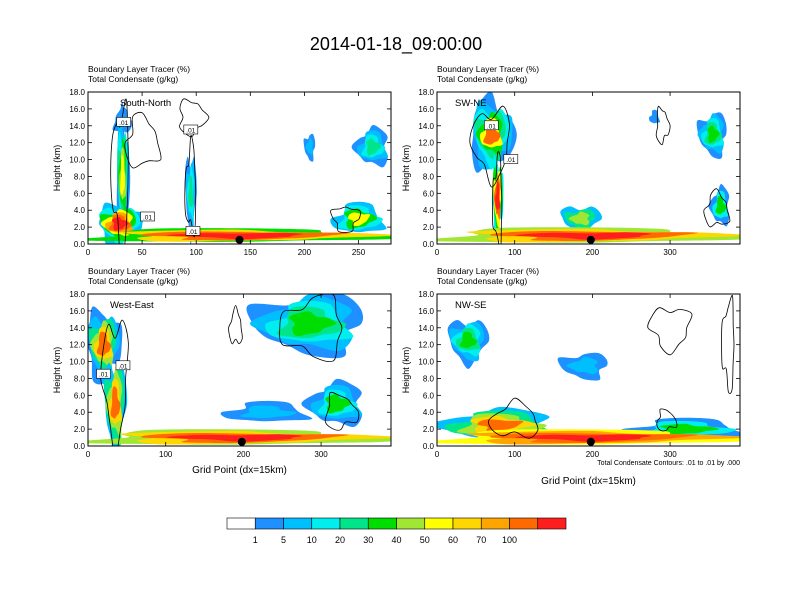 The image size is (792, 612). What do you see at coordinates (340, 540) in the screenshot?
I see `colorbar-label: 20` at bounding box center [340, 540].